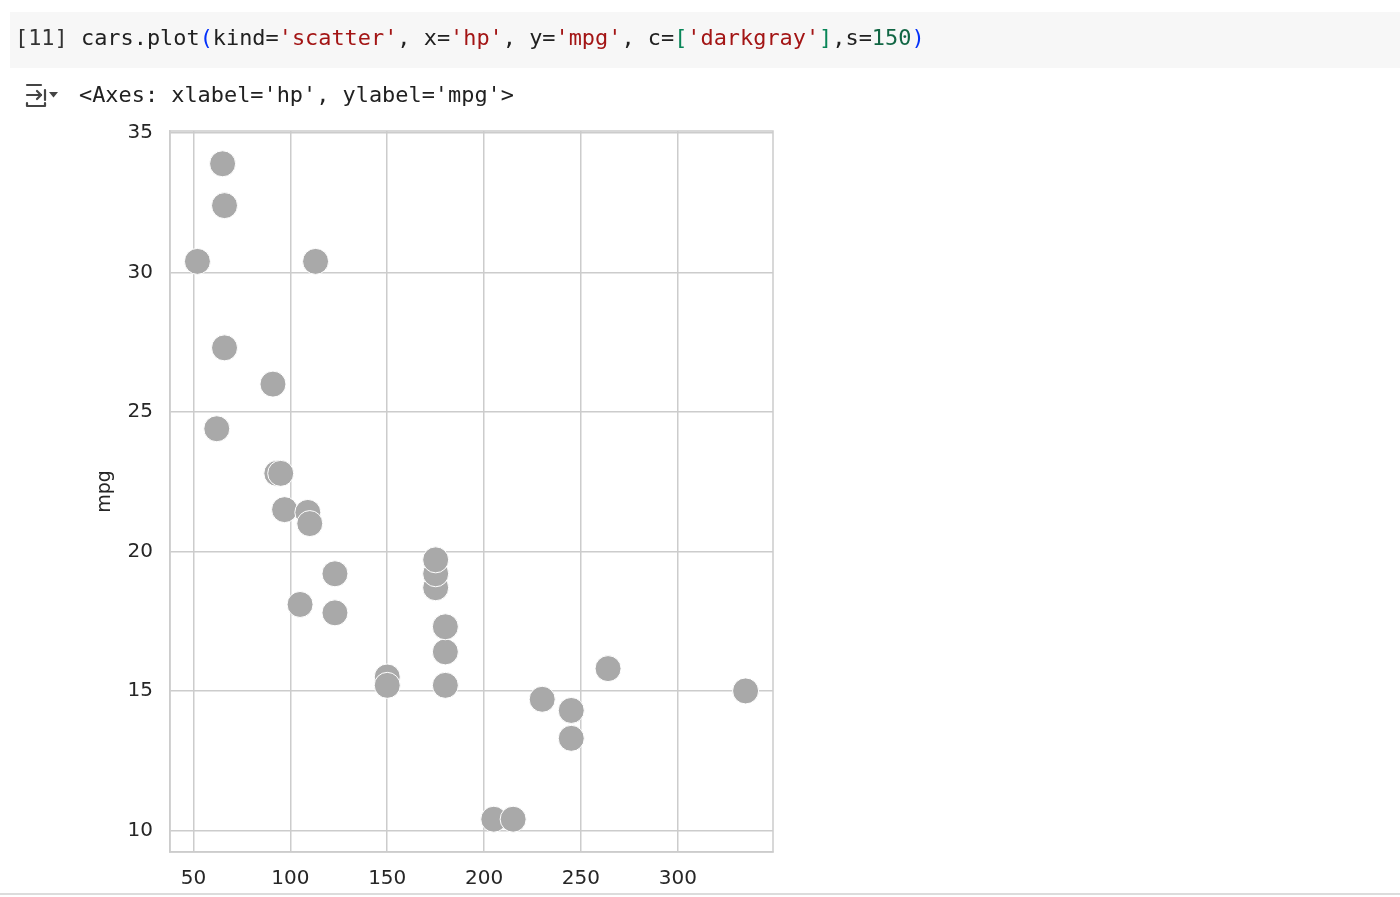 Image resolution: width=1400 pixels, height=897 pixels. What do you see at coordinates (581, 877) in the screenshot?
I see `x-tick-label: 250` at bounding box center [581, 877].